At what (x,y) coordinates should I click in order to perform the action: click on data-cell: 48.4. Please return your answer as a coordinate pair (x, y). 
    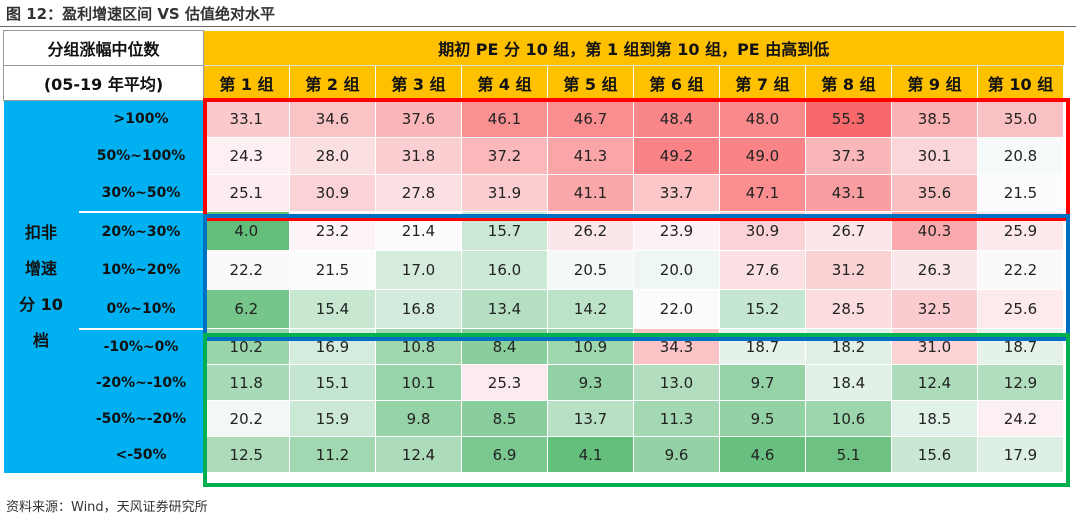
    Looking at the image, I should click on (676, 119).